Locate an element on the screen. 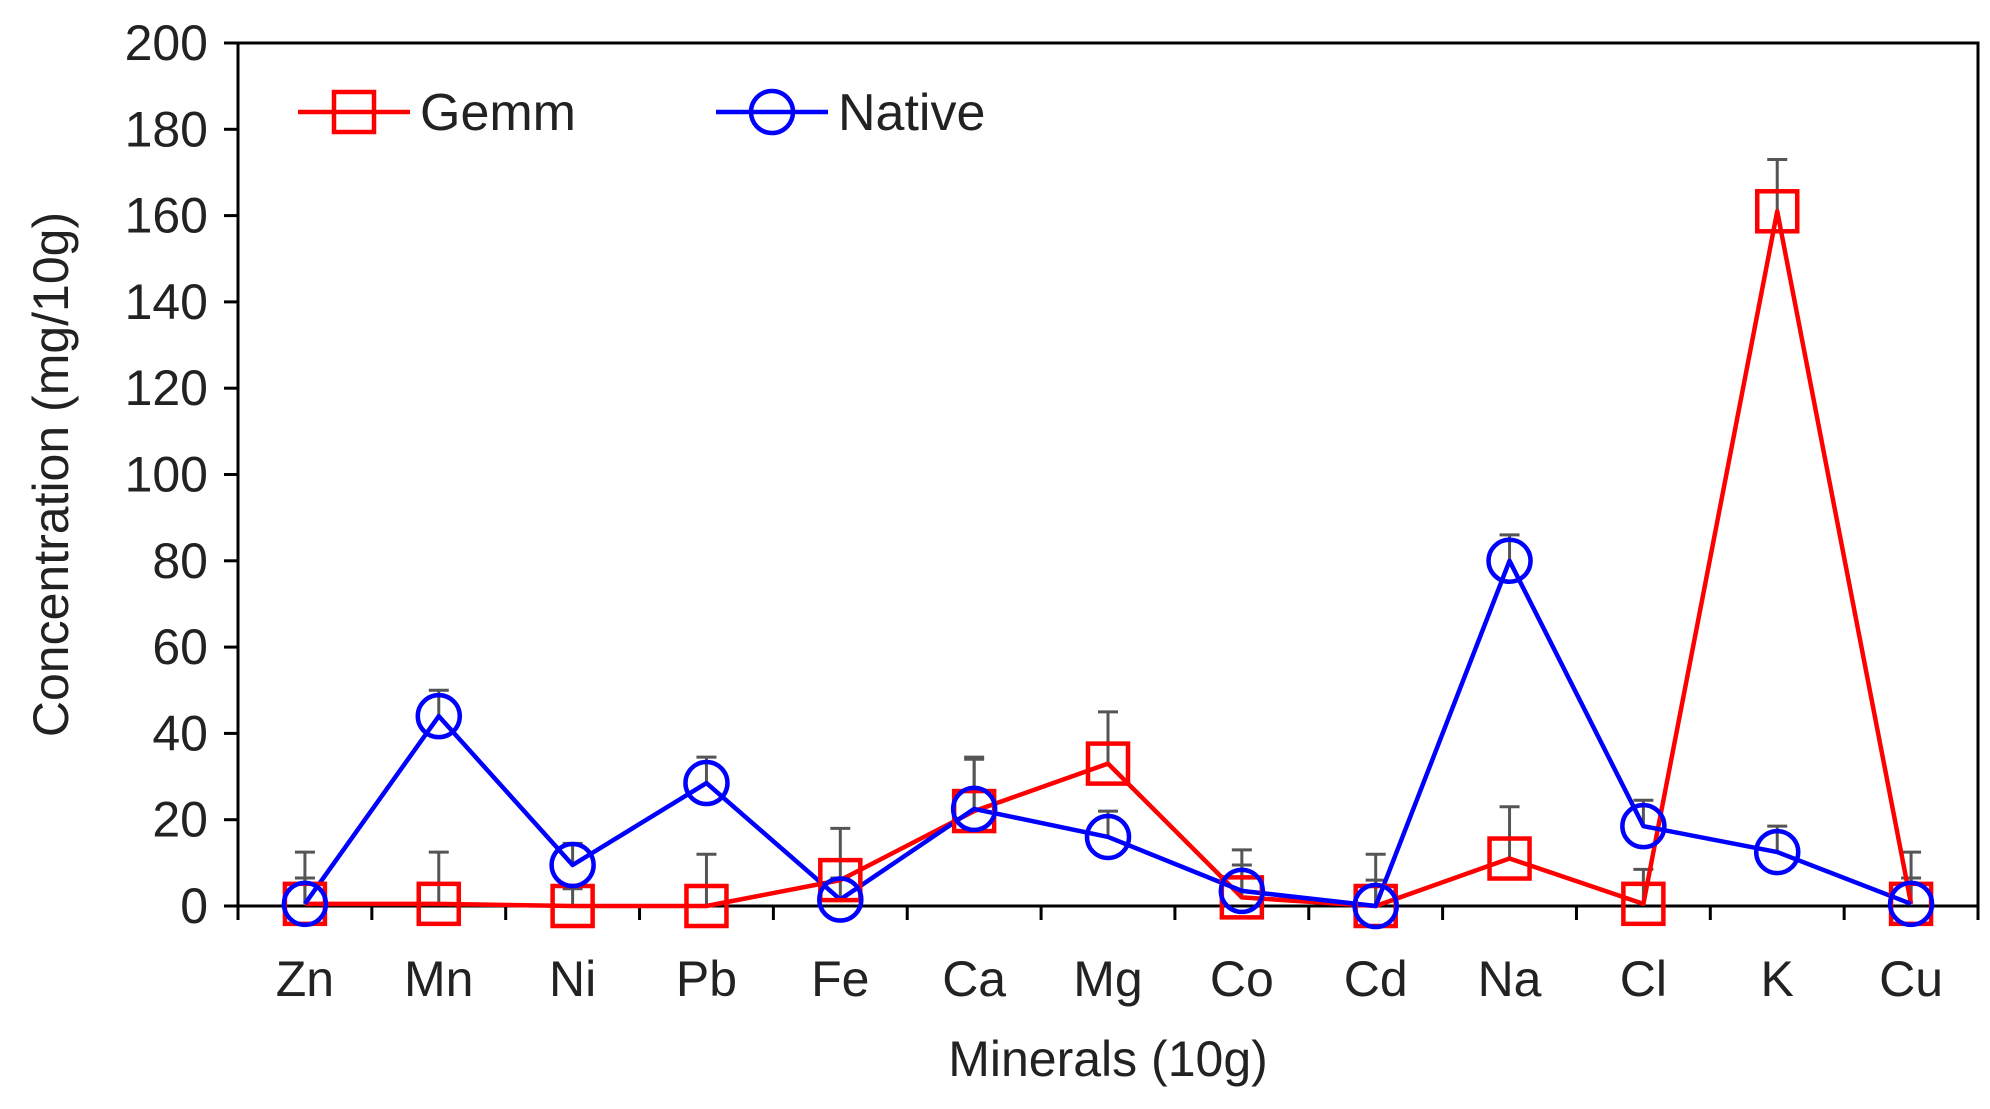 Image resolution: width=1990 pixels, height=1109 pixels. legend-item-native: Native is located at coordinates (850, 113).